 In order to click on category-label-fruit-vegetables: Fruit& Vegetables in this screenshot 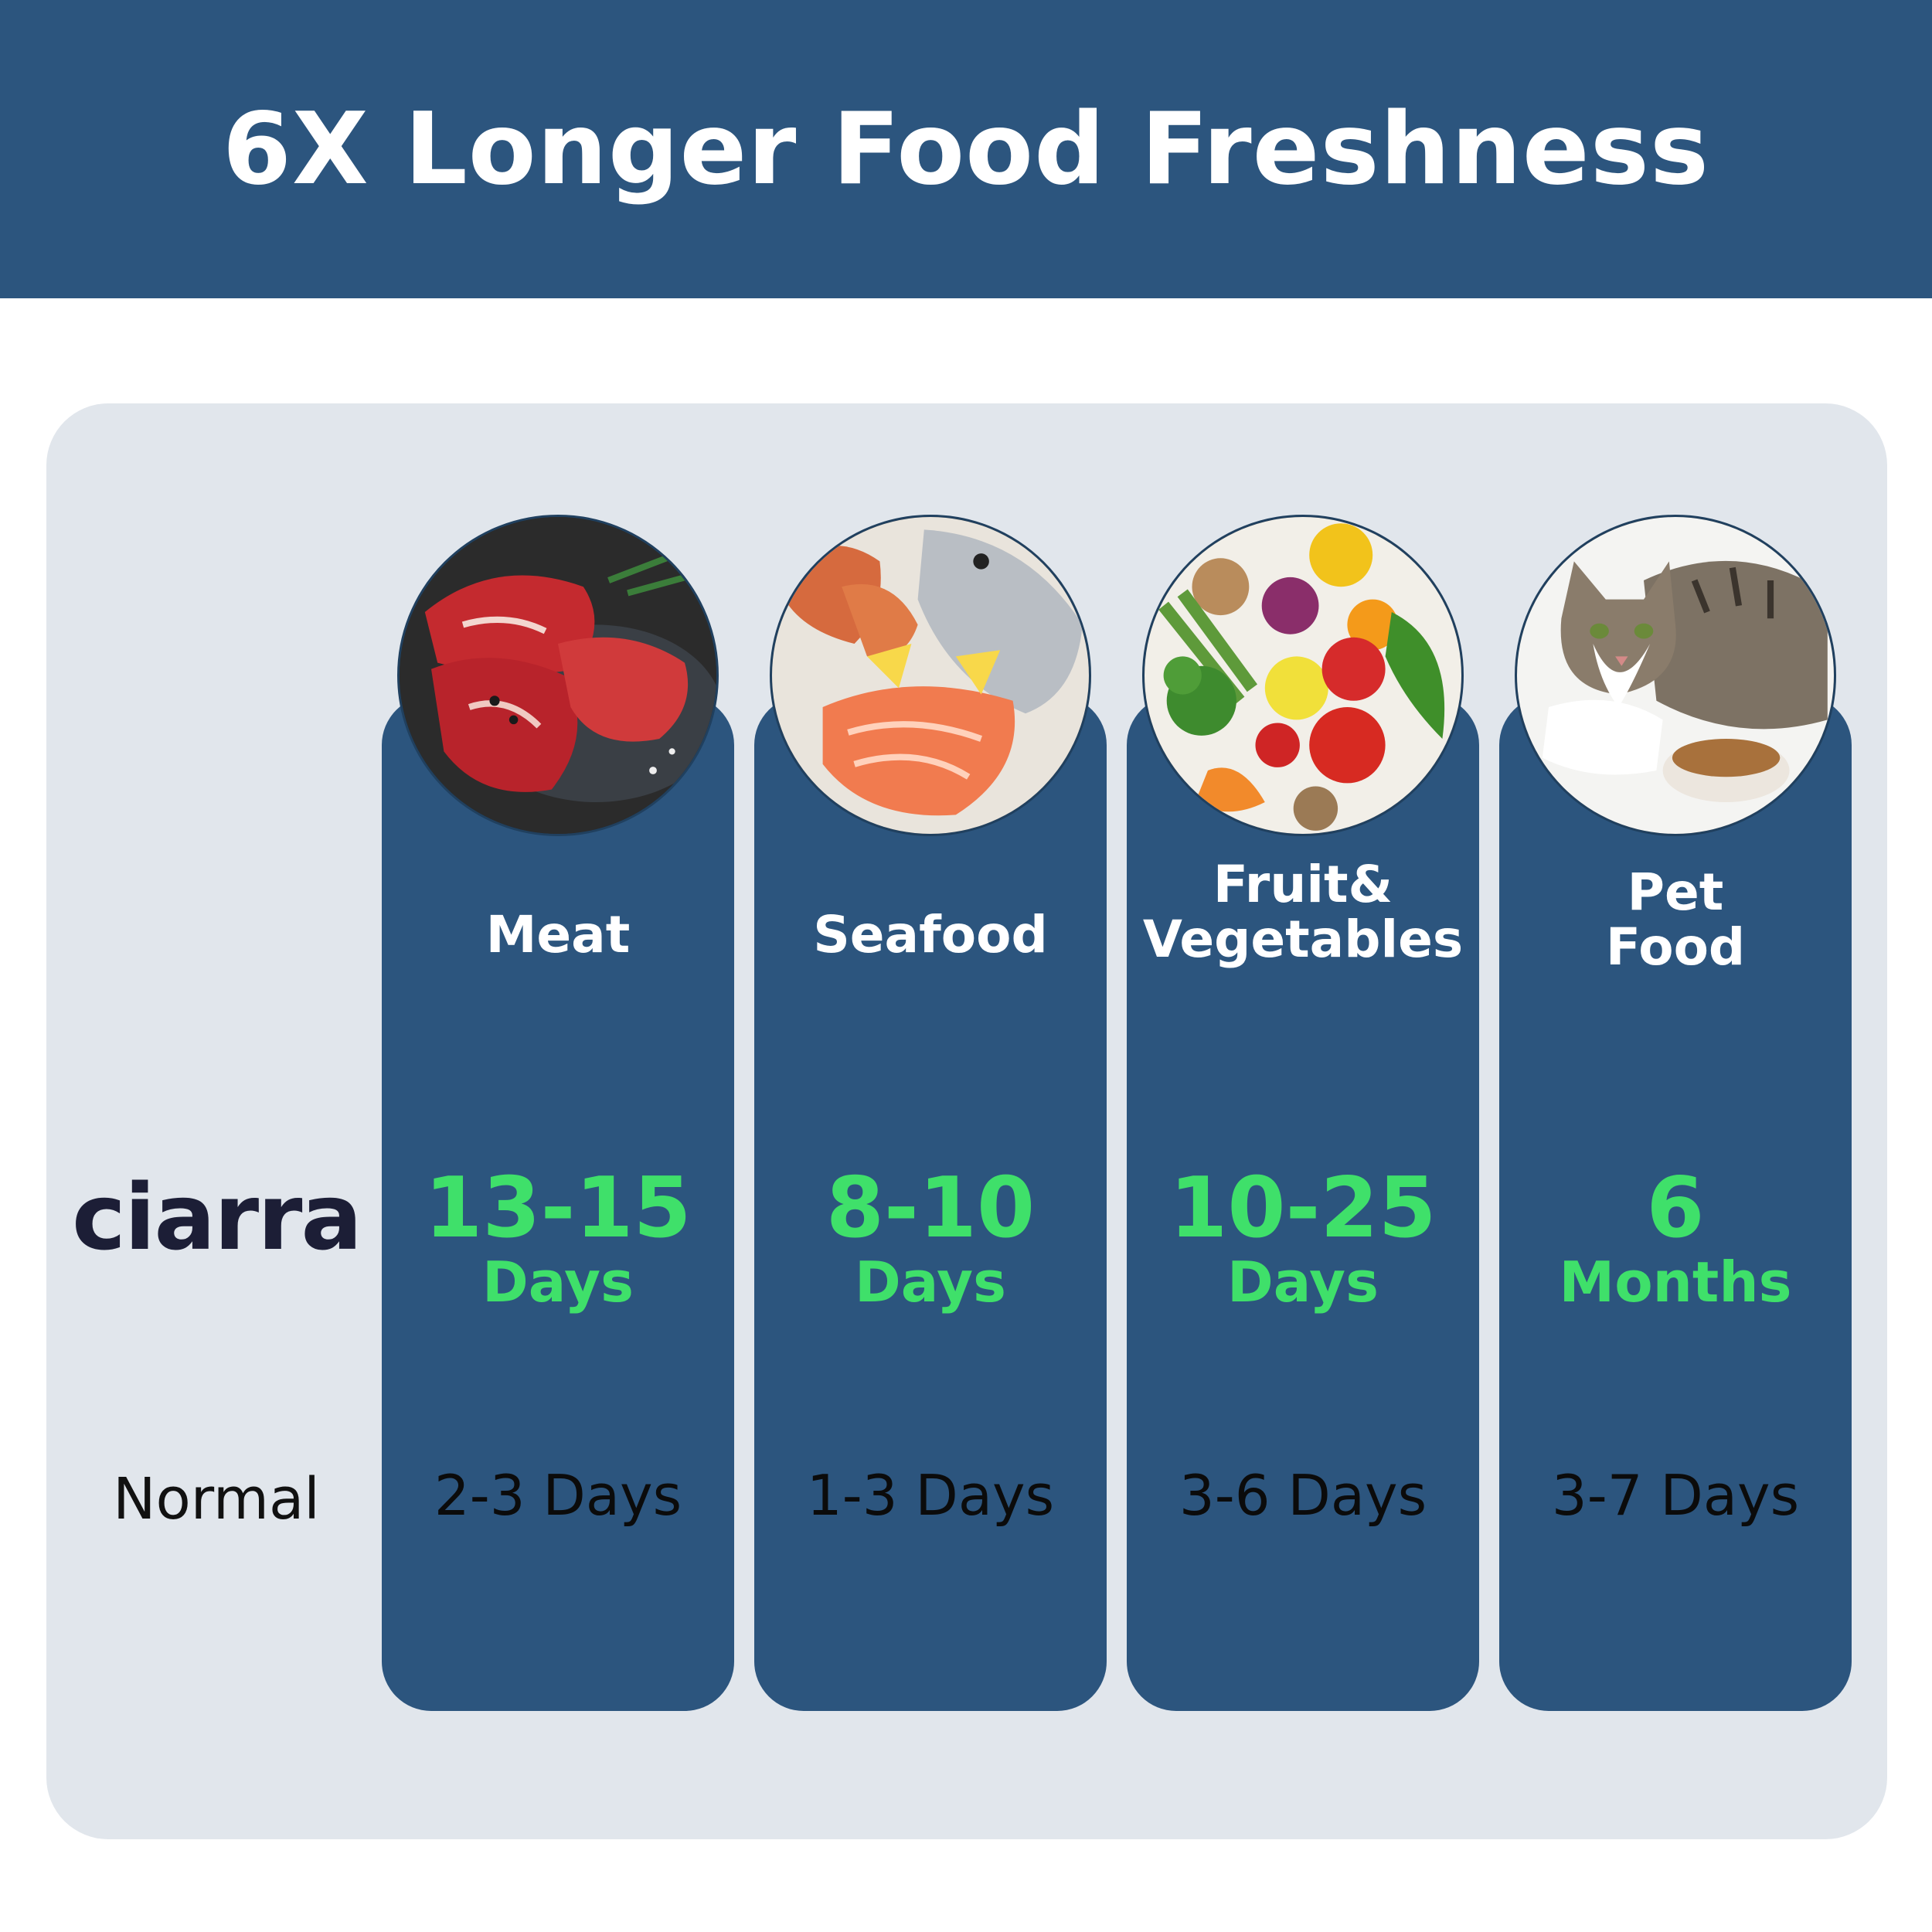, I will do `click(1303, 912)`.